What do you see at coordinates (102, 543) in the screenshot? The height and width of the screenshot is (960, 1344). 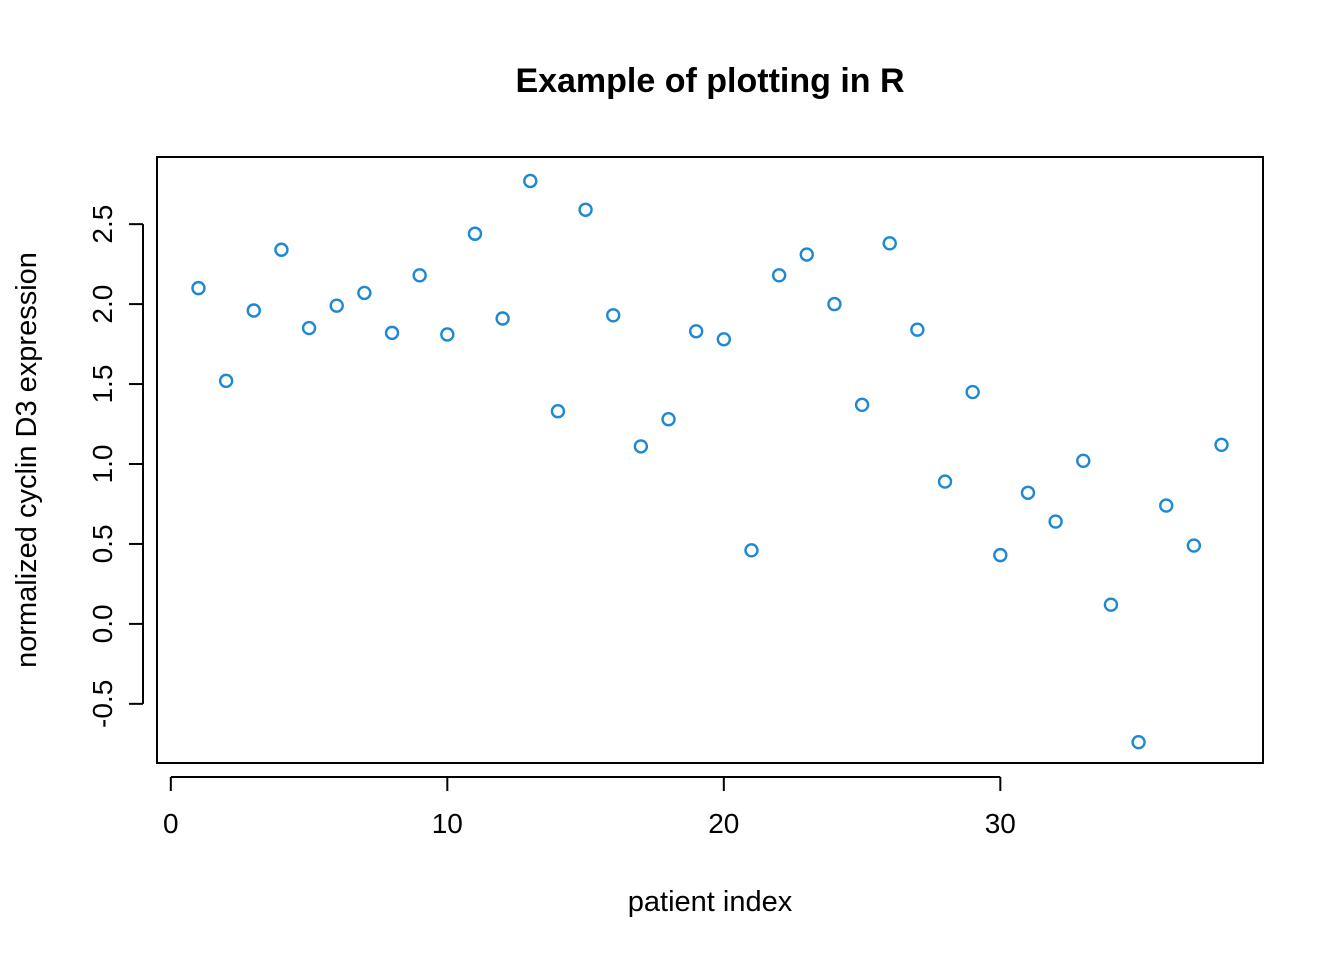 I see `y-tick-label: 0.5` at bounding box center [102, 543].